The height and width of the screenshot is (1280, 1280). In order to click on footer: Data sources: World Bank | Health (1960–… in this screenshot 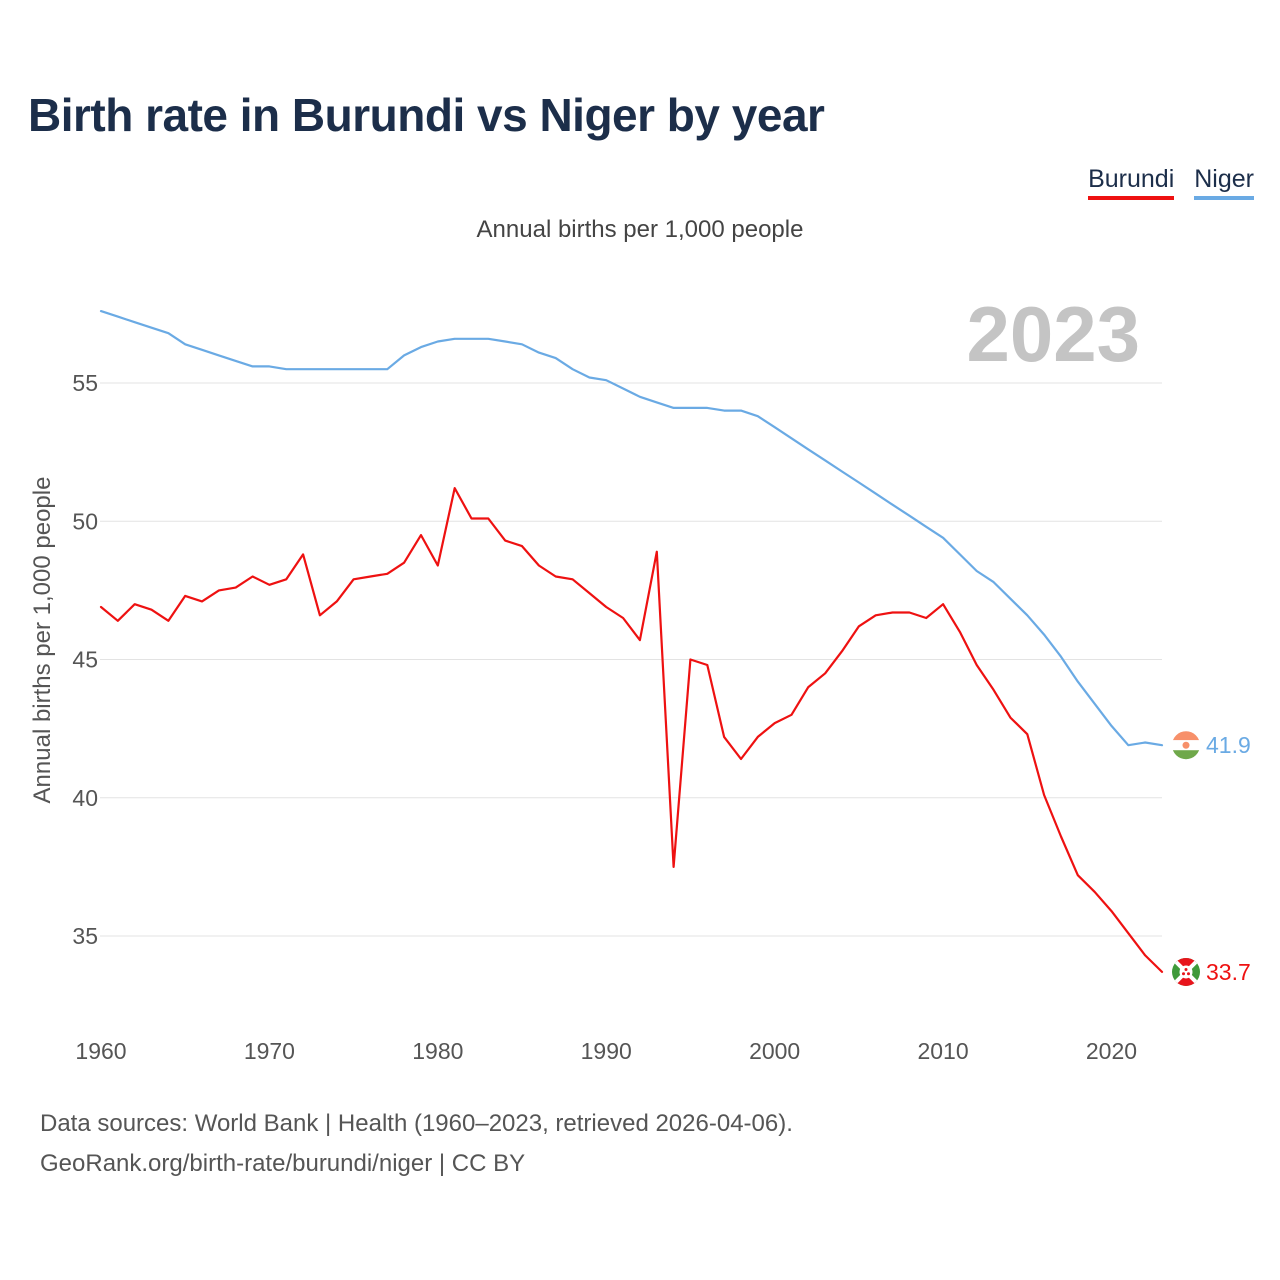, I will do `click(416, 1144)`.